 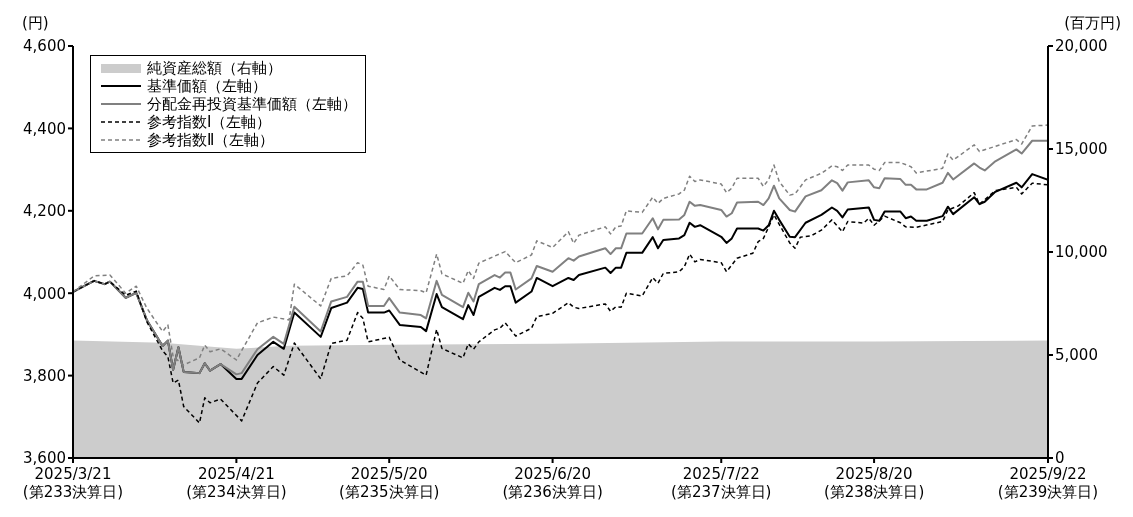 I want to click on y-tick-label: 4,400, so click(x=44, y=128).